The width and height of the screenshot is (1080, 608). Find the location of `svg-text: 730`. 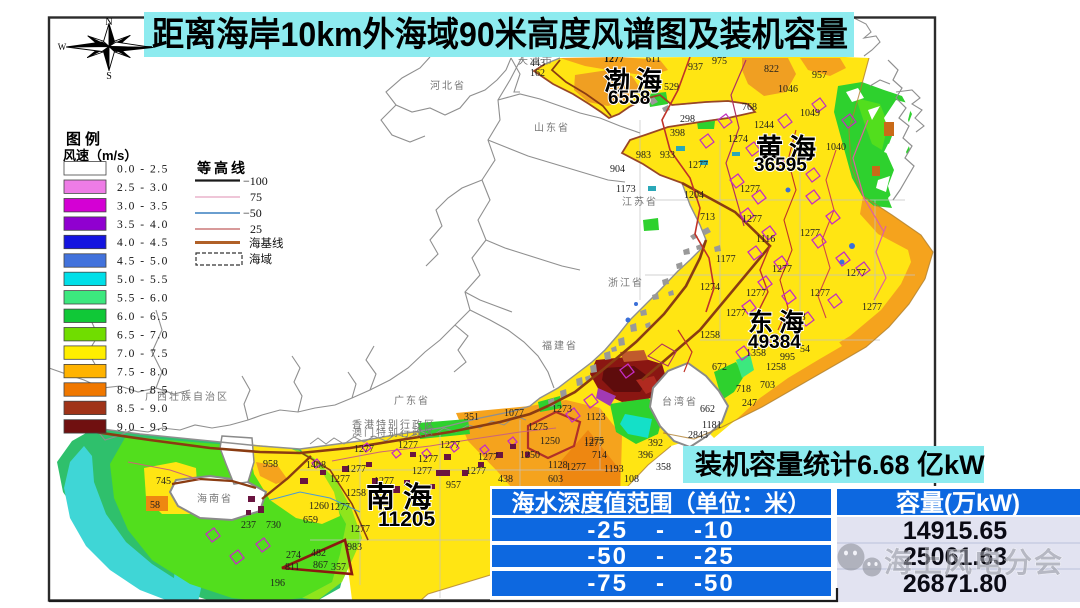

svg-text: 730 is located at coordinates (273, 525).